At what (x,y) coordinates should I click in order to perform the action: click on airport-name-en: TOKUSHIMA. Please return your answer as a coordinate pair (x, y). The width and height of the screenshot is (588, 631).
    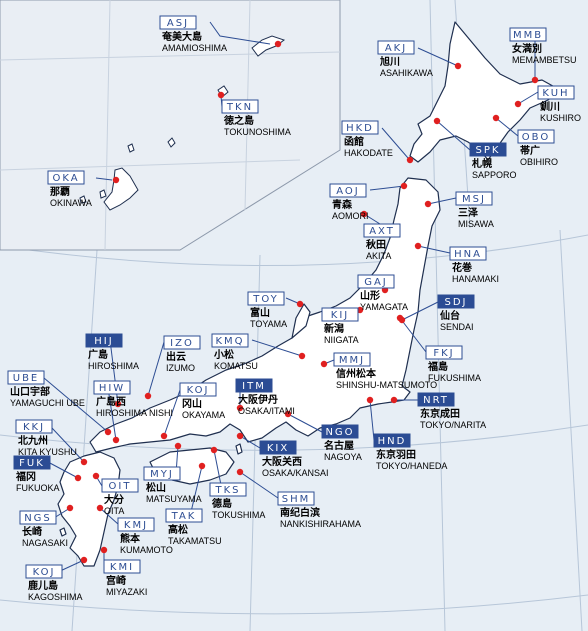
    Looking at the image, I should click on (238, 515).